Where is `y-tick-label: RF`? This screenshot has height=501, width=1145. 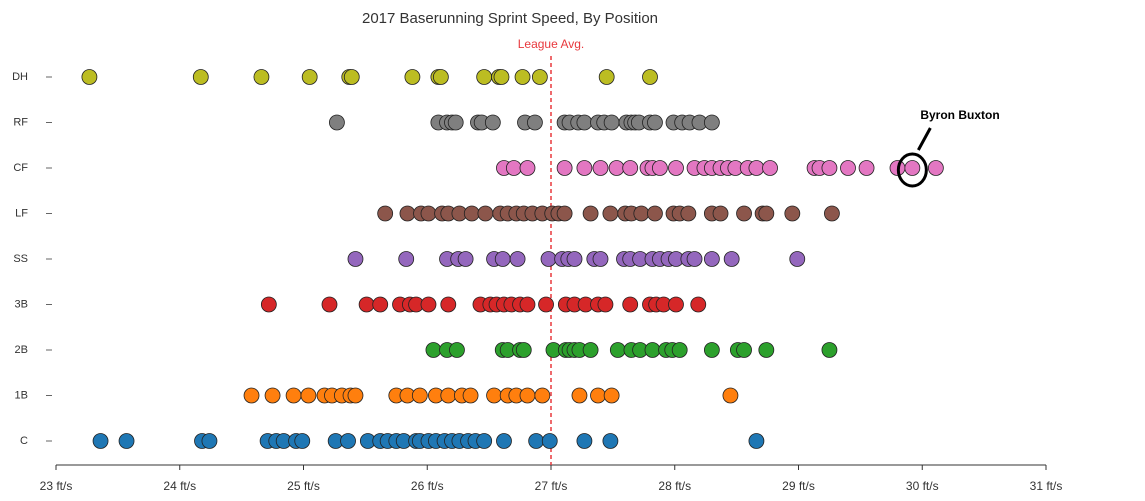 y-tick-label: RF is located at coordinates (20, 122).